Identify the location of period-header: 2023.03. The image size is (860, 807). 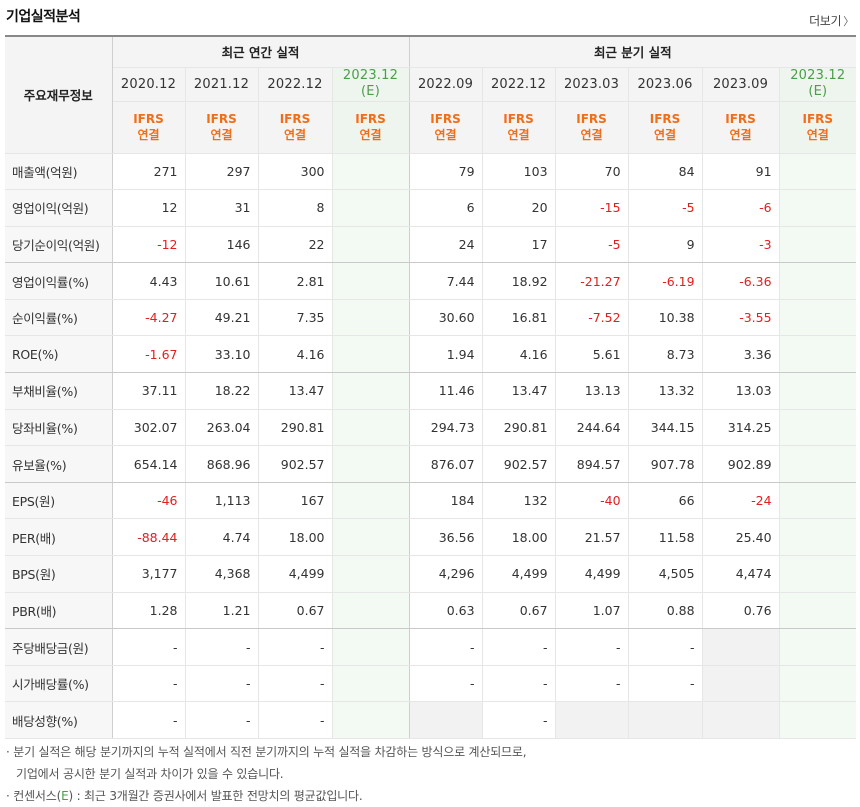
(592, 84).